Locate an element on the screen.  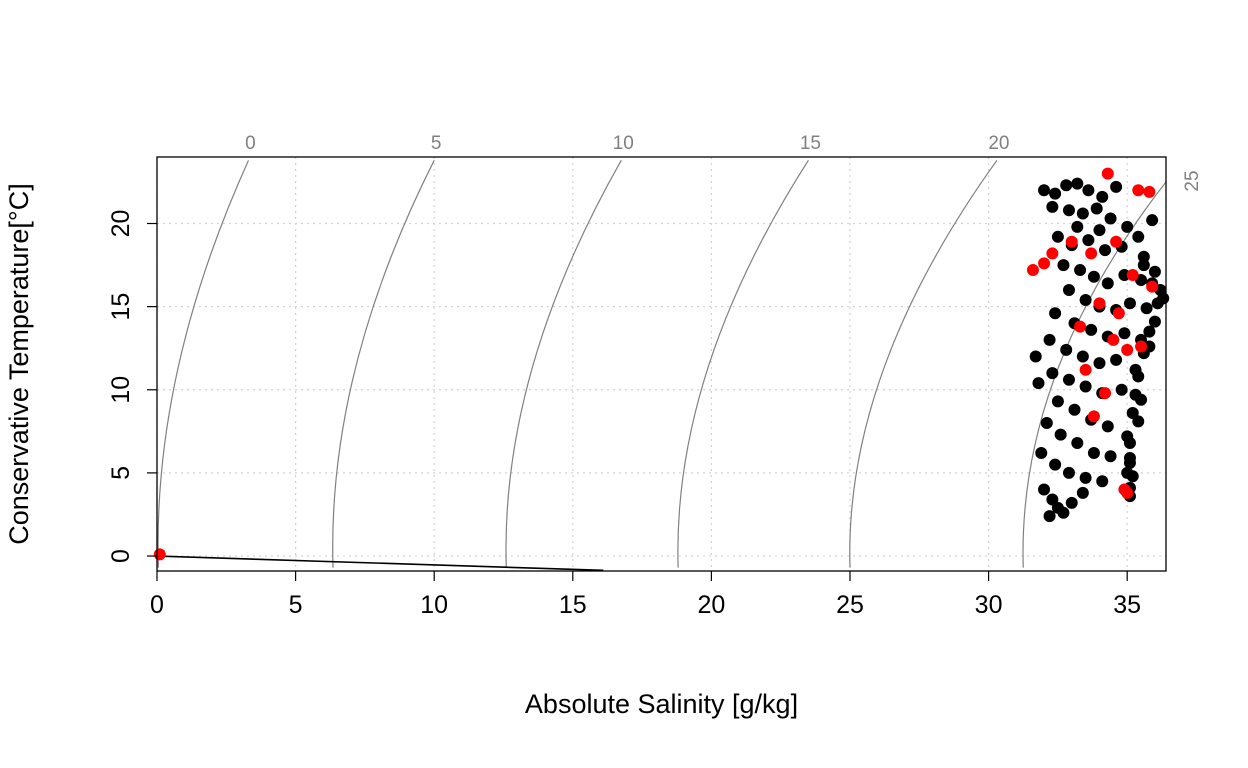
y-tick-label: 20 is located at coordinates (121, 224).